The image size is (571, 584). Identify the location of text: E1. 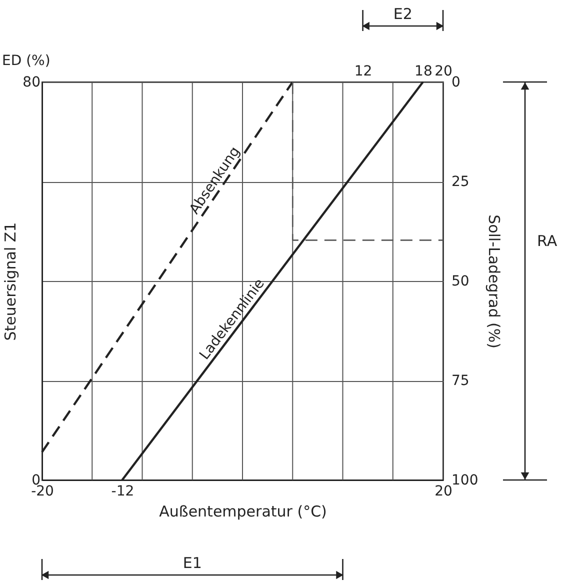
(192, 563).